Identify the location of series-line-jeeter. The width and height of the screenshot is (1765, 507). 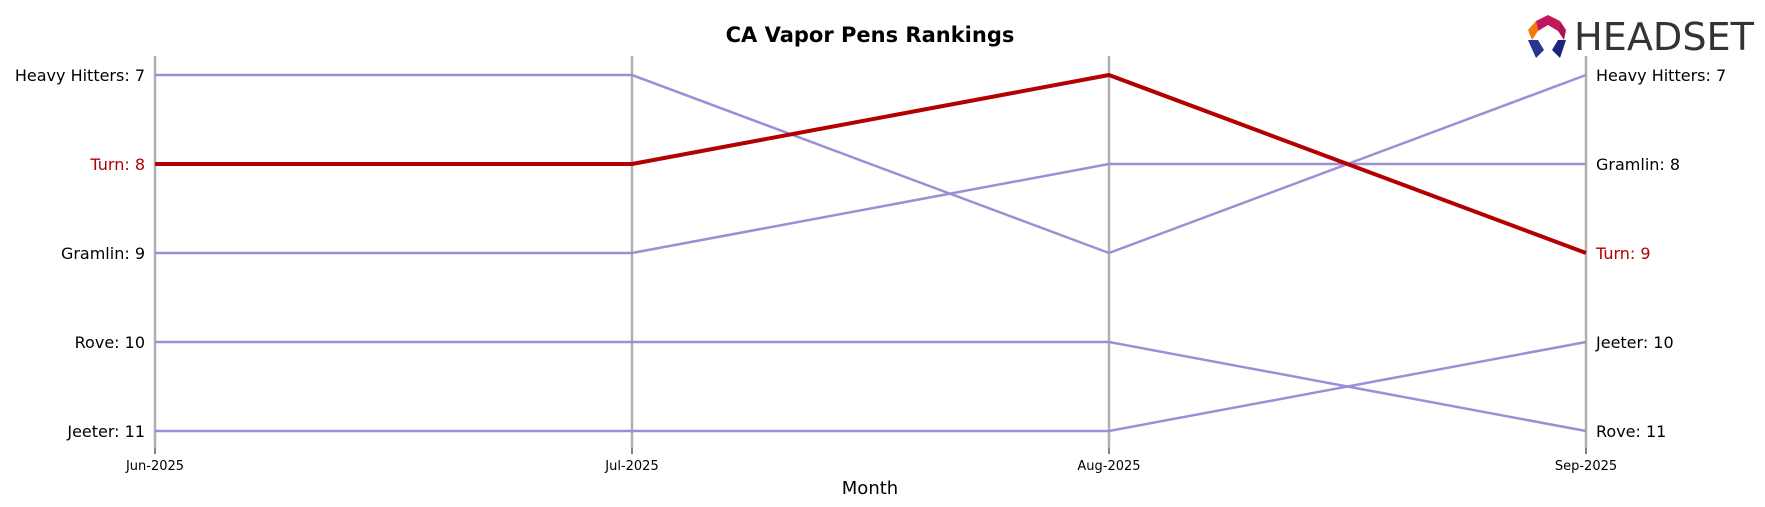
(871, 386).